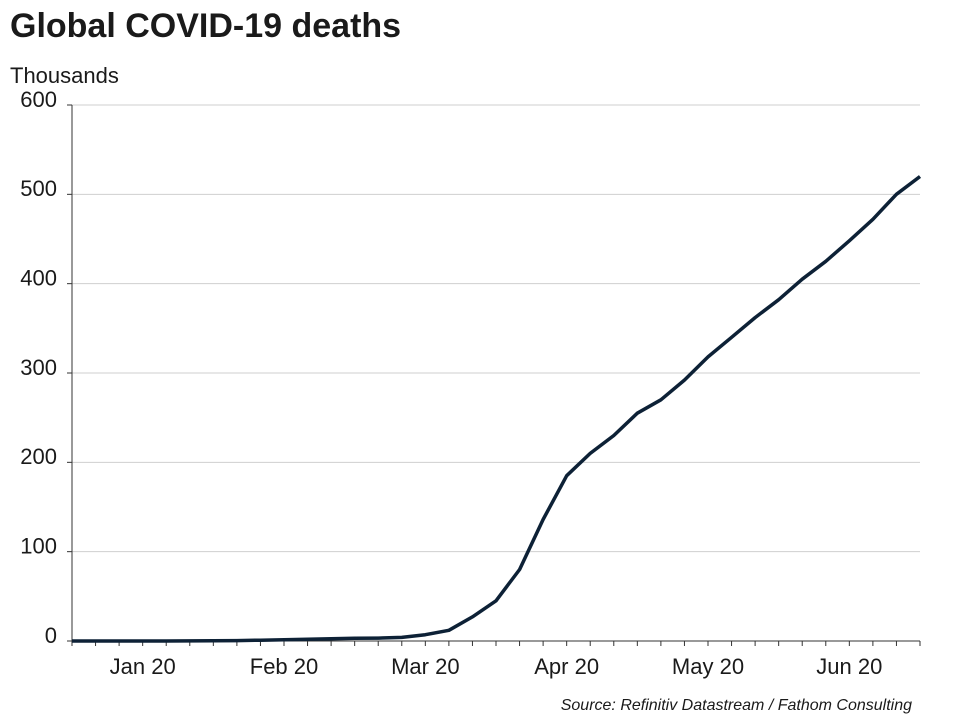  I want to click on y-tick-label: 200, so click(38, 456).